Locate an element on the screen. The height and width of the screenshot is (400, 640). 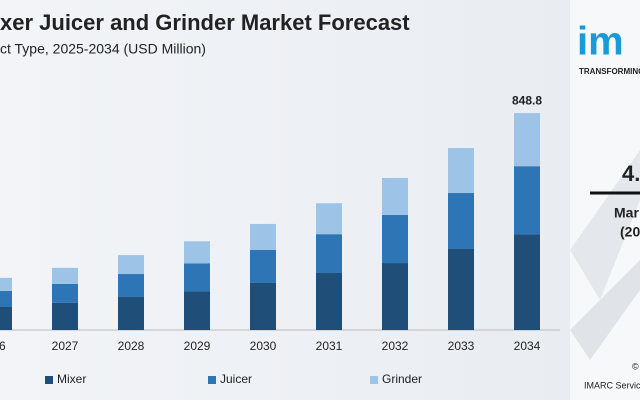
copyright: © is located at coordinates (635, 366).